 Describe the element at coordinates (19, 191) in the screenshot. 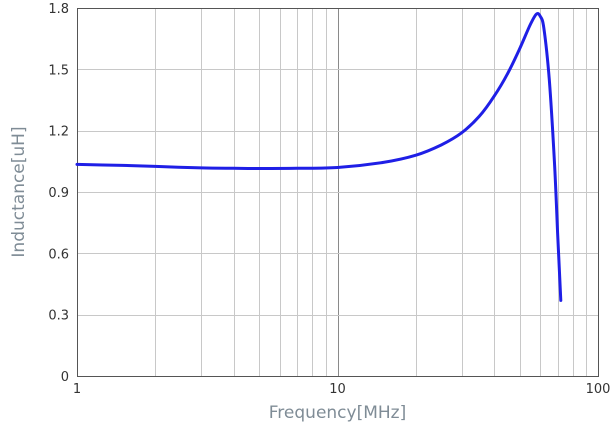

I see `y-axis-title: Inductance[uH]` at that location.